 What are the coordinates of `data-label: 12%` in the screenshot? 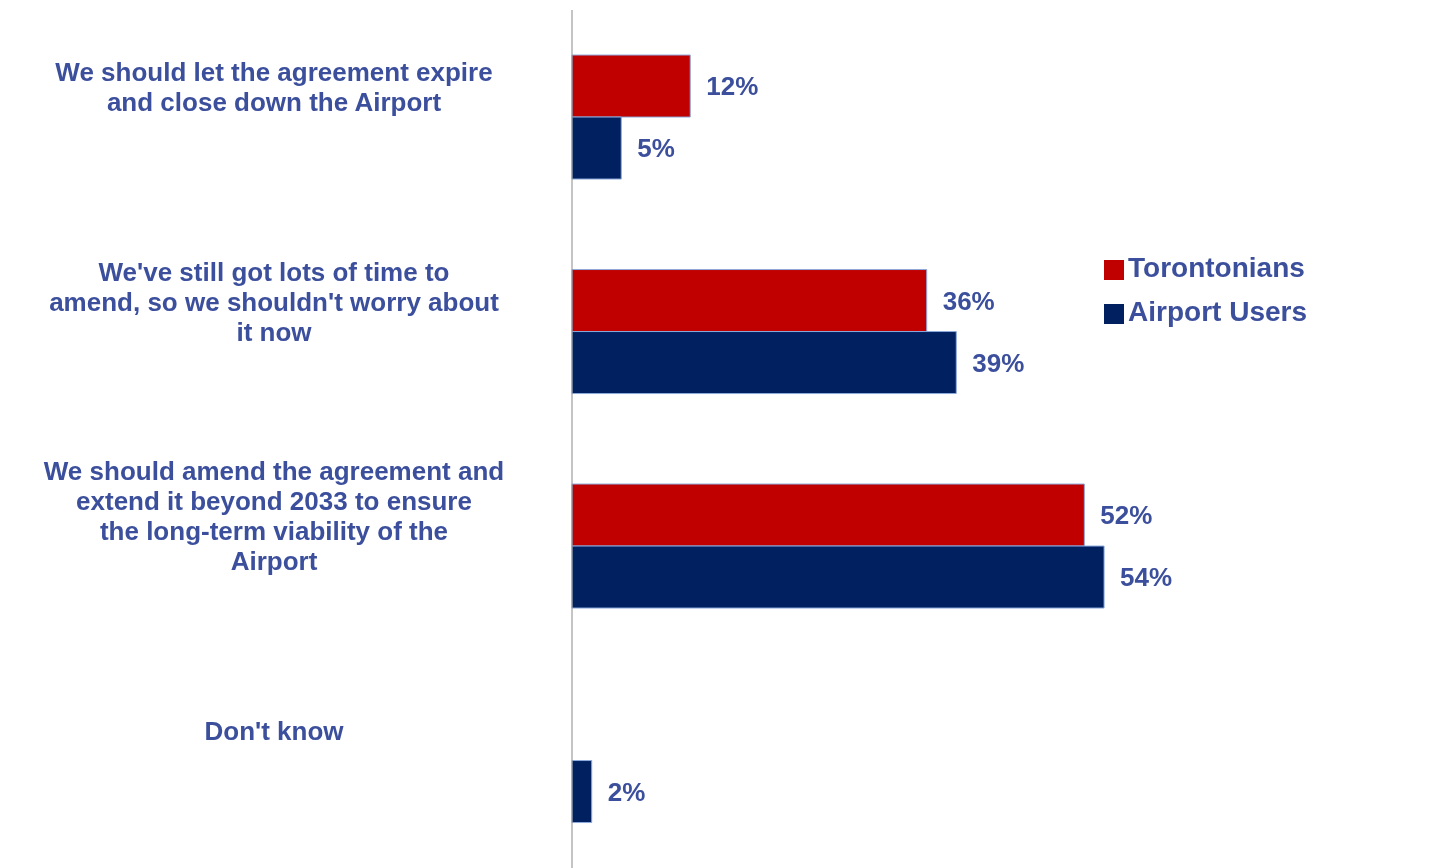 It's located at (732, 86).